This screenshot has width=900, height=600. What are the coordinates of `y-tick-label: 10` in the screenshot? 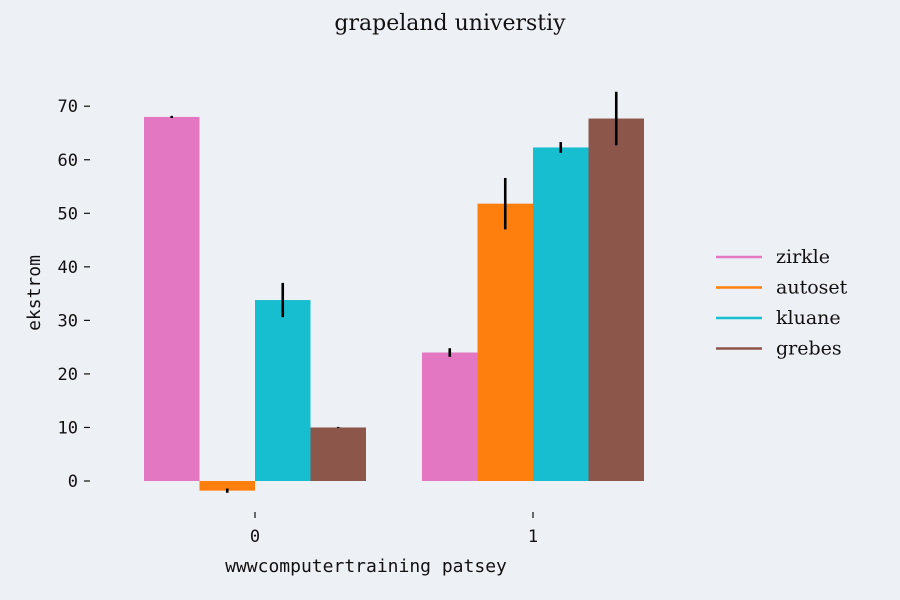 It's located at (68, 428).